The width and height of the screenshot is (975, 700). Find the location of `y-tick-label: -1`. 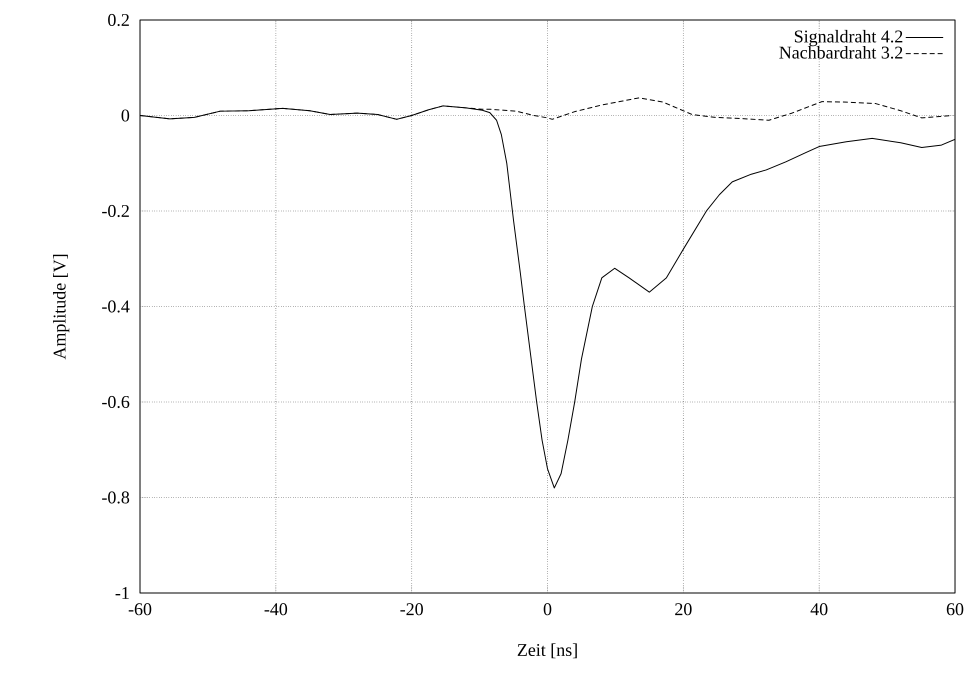

y-tick-label: -1 is located at coordinates (122, 593).